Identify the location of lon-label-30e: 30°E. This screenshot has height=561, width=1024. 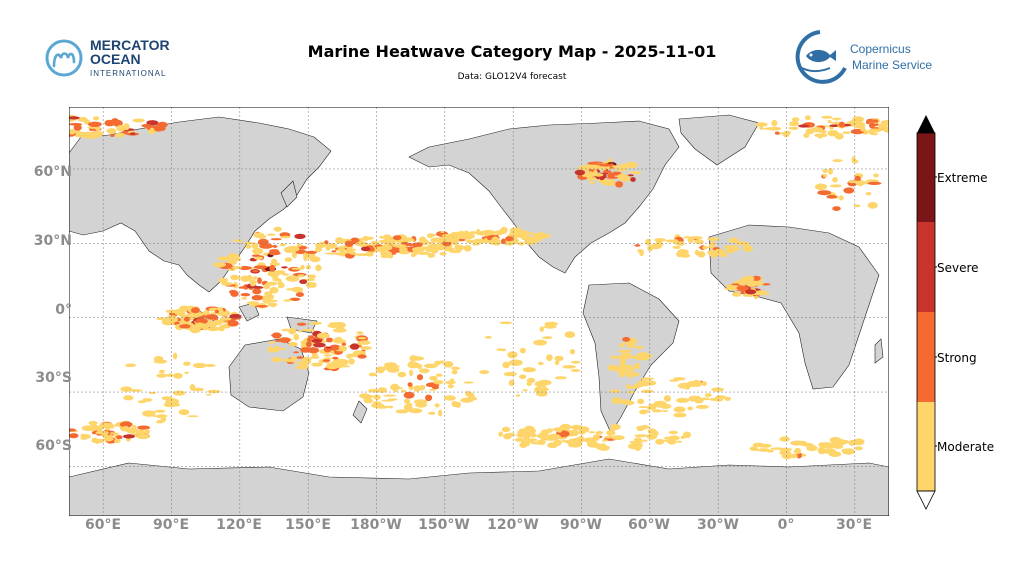
(854, 525).